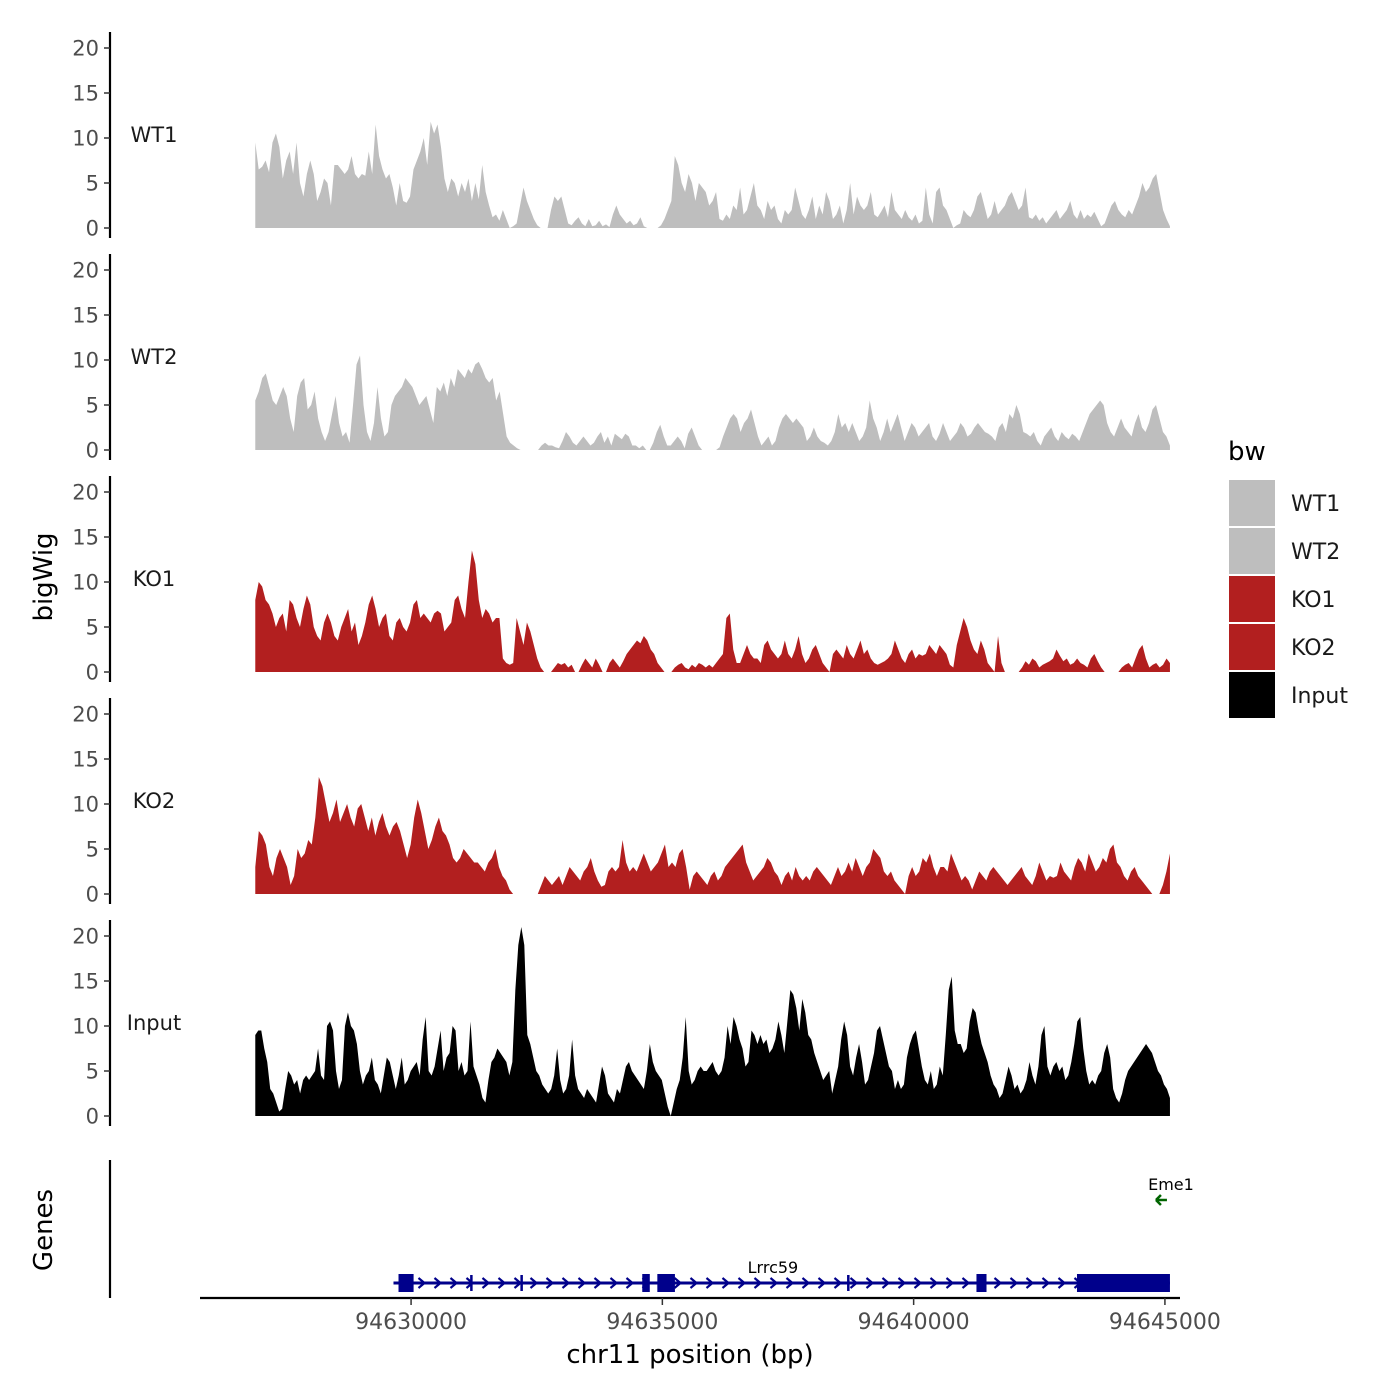 Image resolution: width=1400 pixels, height=1400 pixels. Describe the element at coordinates (154, 135) in the screenshot. I see `track-label-wt1: WT1` at that location.